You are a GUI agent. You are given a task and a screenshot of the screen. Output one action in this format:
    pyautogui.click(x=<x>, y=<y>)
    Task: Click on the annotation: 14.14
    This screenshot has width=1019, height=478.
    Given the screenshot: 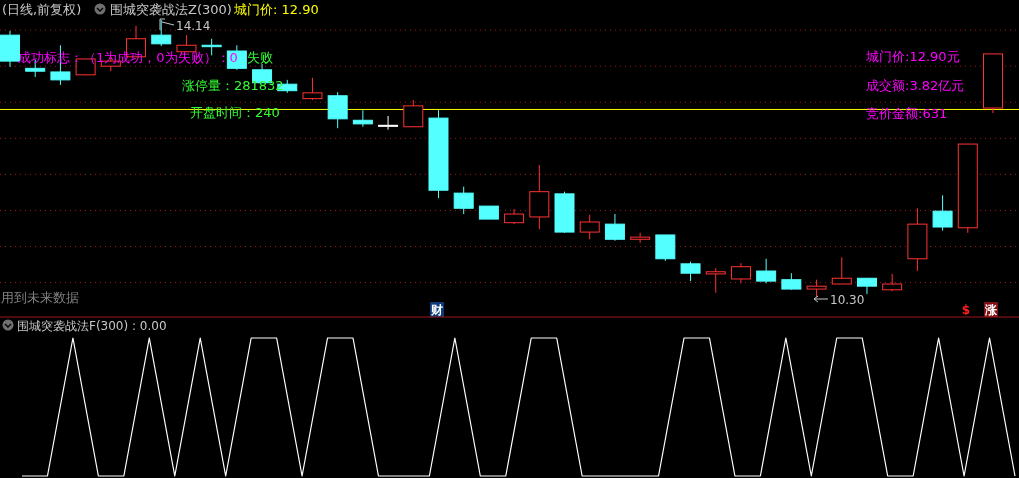 What is the action you would take?
    pyautogui.click(x=193, y=26)
    